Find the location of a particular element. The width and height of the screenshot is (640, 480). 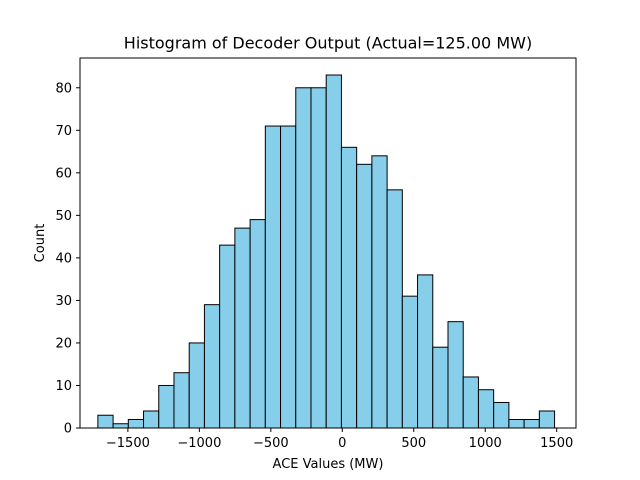

y-tick-label: 50 is located at coordinates (63, 216).